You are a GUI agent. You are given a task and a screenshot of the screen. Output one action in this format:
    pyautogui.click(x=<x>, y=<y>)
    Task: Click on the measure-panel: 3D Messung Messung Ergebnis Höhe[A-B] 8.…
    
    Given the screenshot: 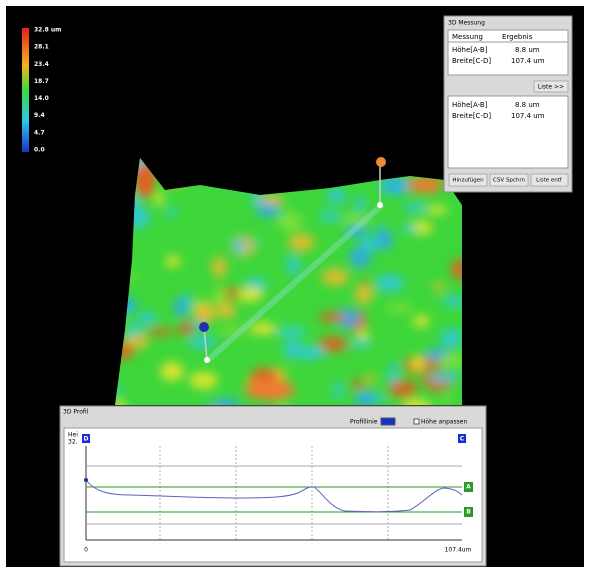 What is the action you would take?
    pyautogui.click(x=508, y=104)
    